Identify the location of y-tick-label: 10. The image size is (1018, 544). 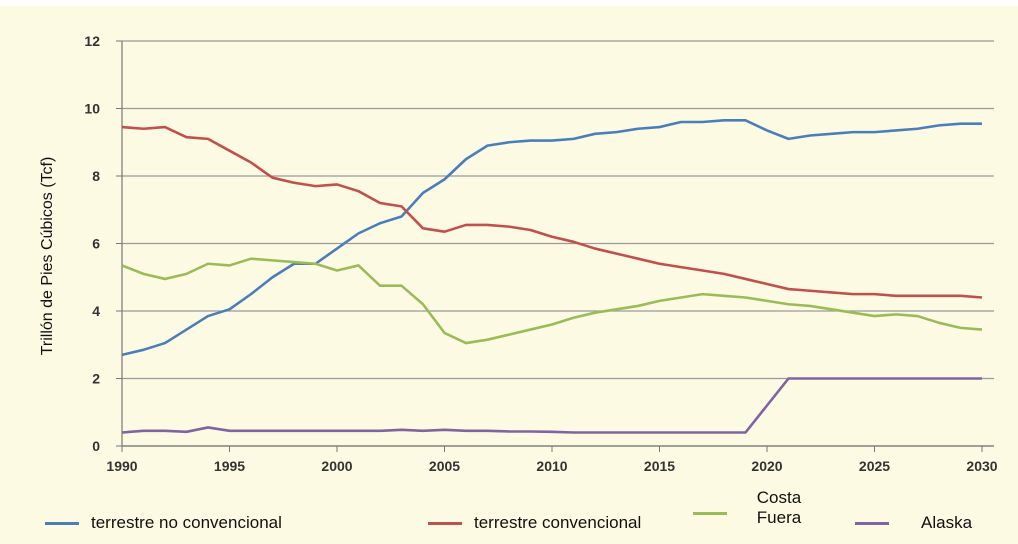
(92, 109).